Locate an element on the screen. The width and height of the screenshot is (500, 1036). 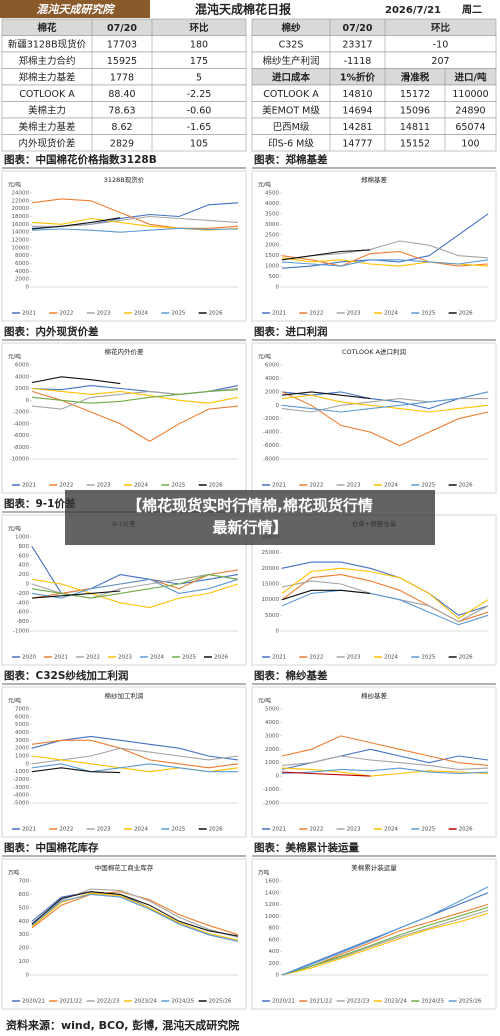
chart-title: 棉纱基差 is located at coordinates (374, 695).